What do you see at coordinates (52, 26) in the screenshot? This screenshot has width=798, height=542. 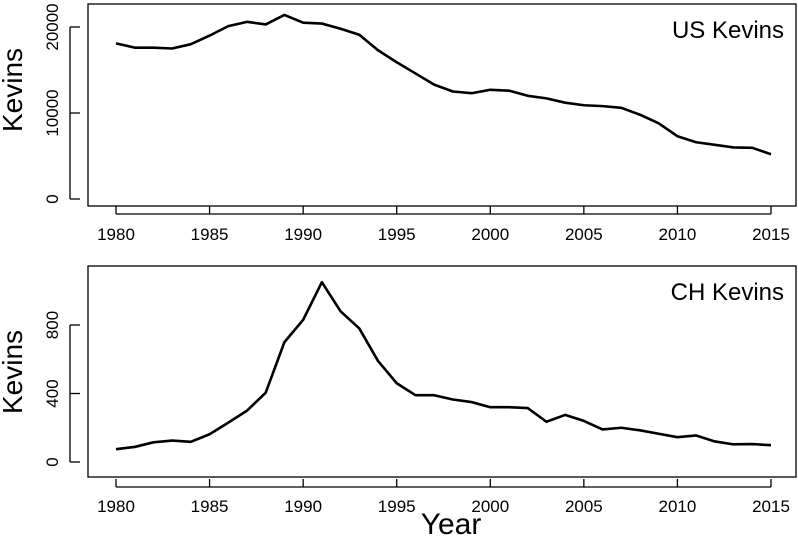 I see `y-tick-label: 20000` at bounding box center [52, 26].